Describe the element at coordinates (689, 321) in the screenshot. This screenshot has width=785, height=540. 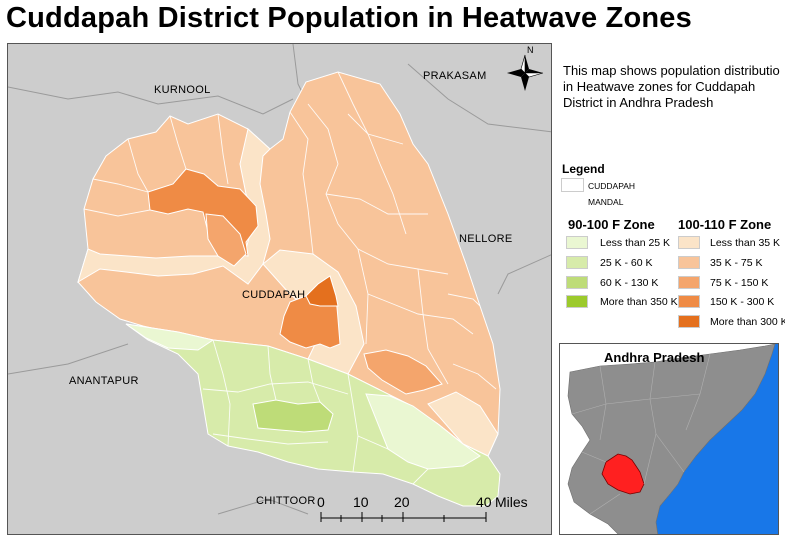
I see `legend-swatch-more-300k` at that location.